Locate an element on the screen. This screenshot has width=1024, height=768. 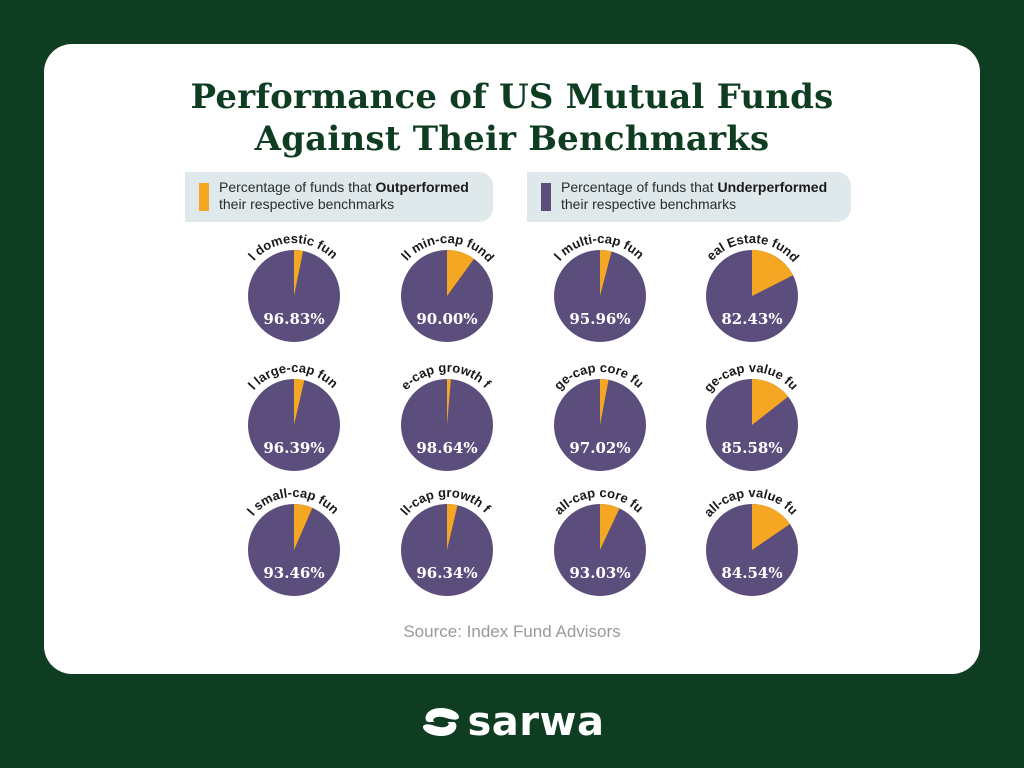
pie-category-label-text: All domestic funds is located at coordinates (170, 131).